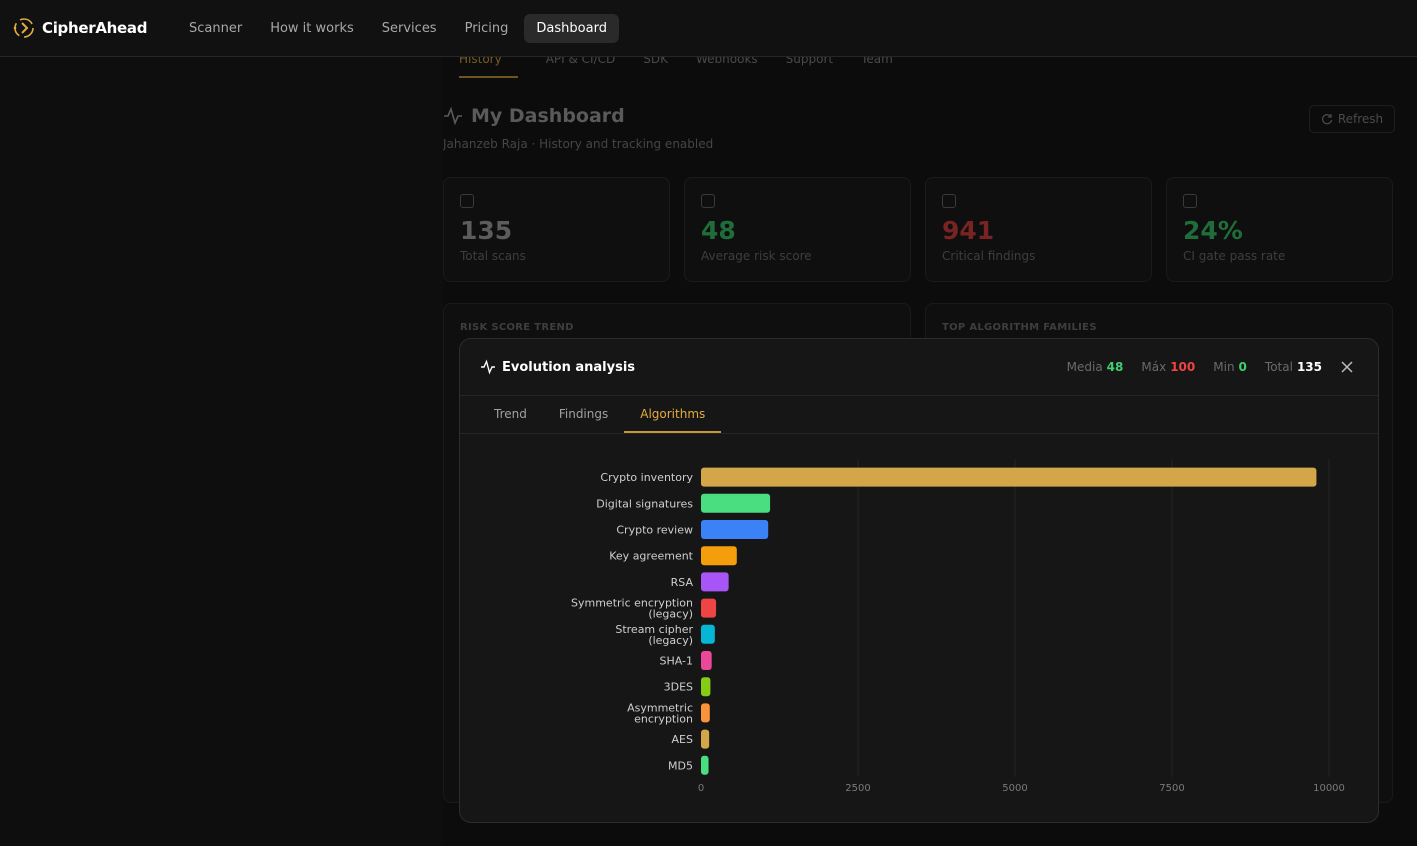  I want to click on stat-media: Media 48, so click(1095, 367).